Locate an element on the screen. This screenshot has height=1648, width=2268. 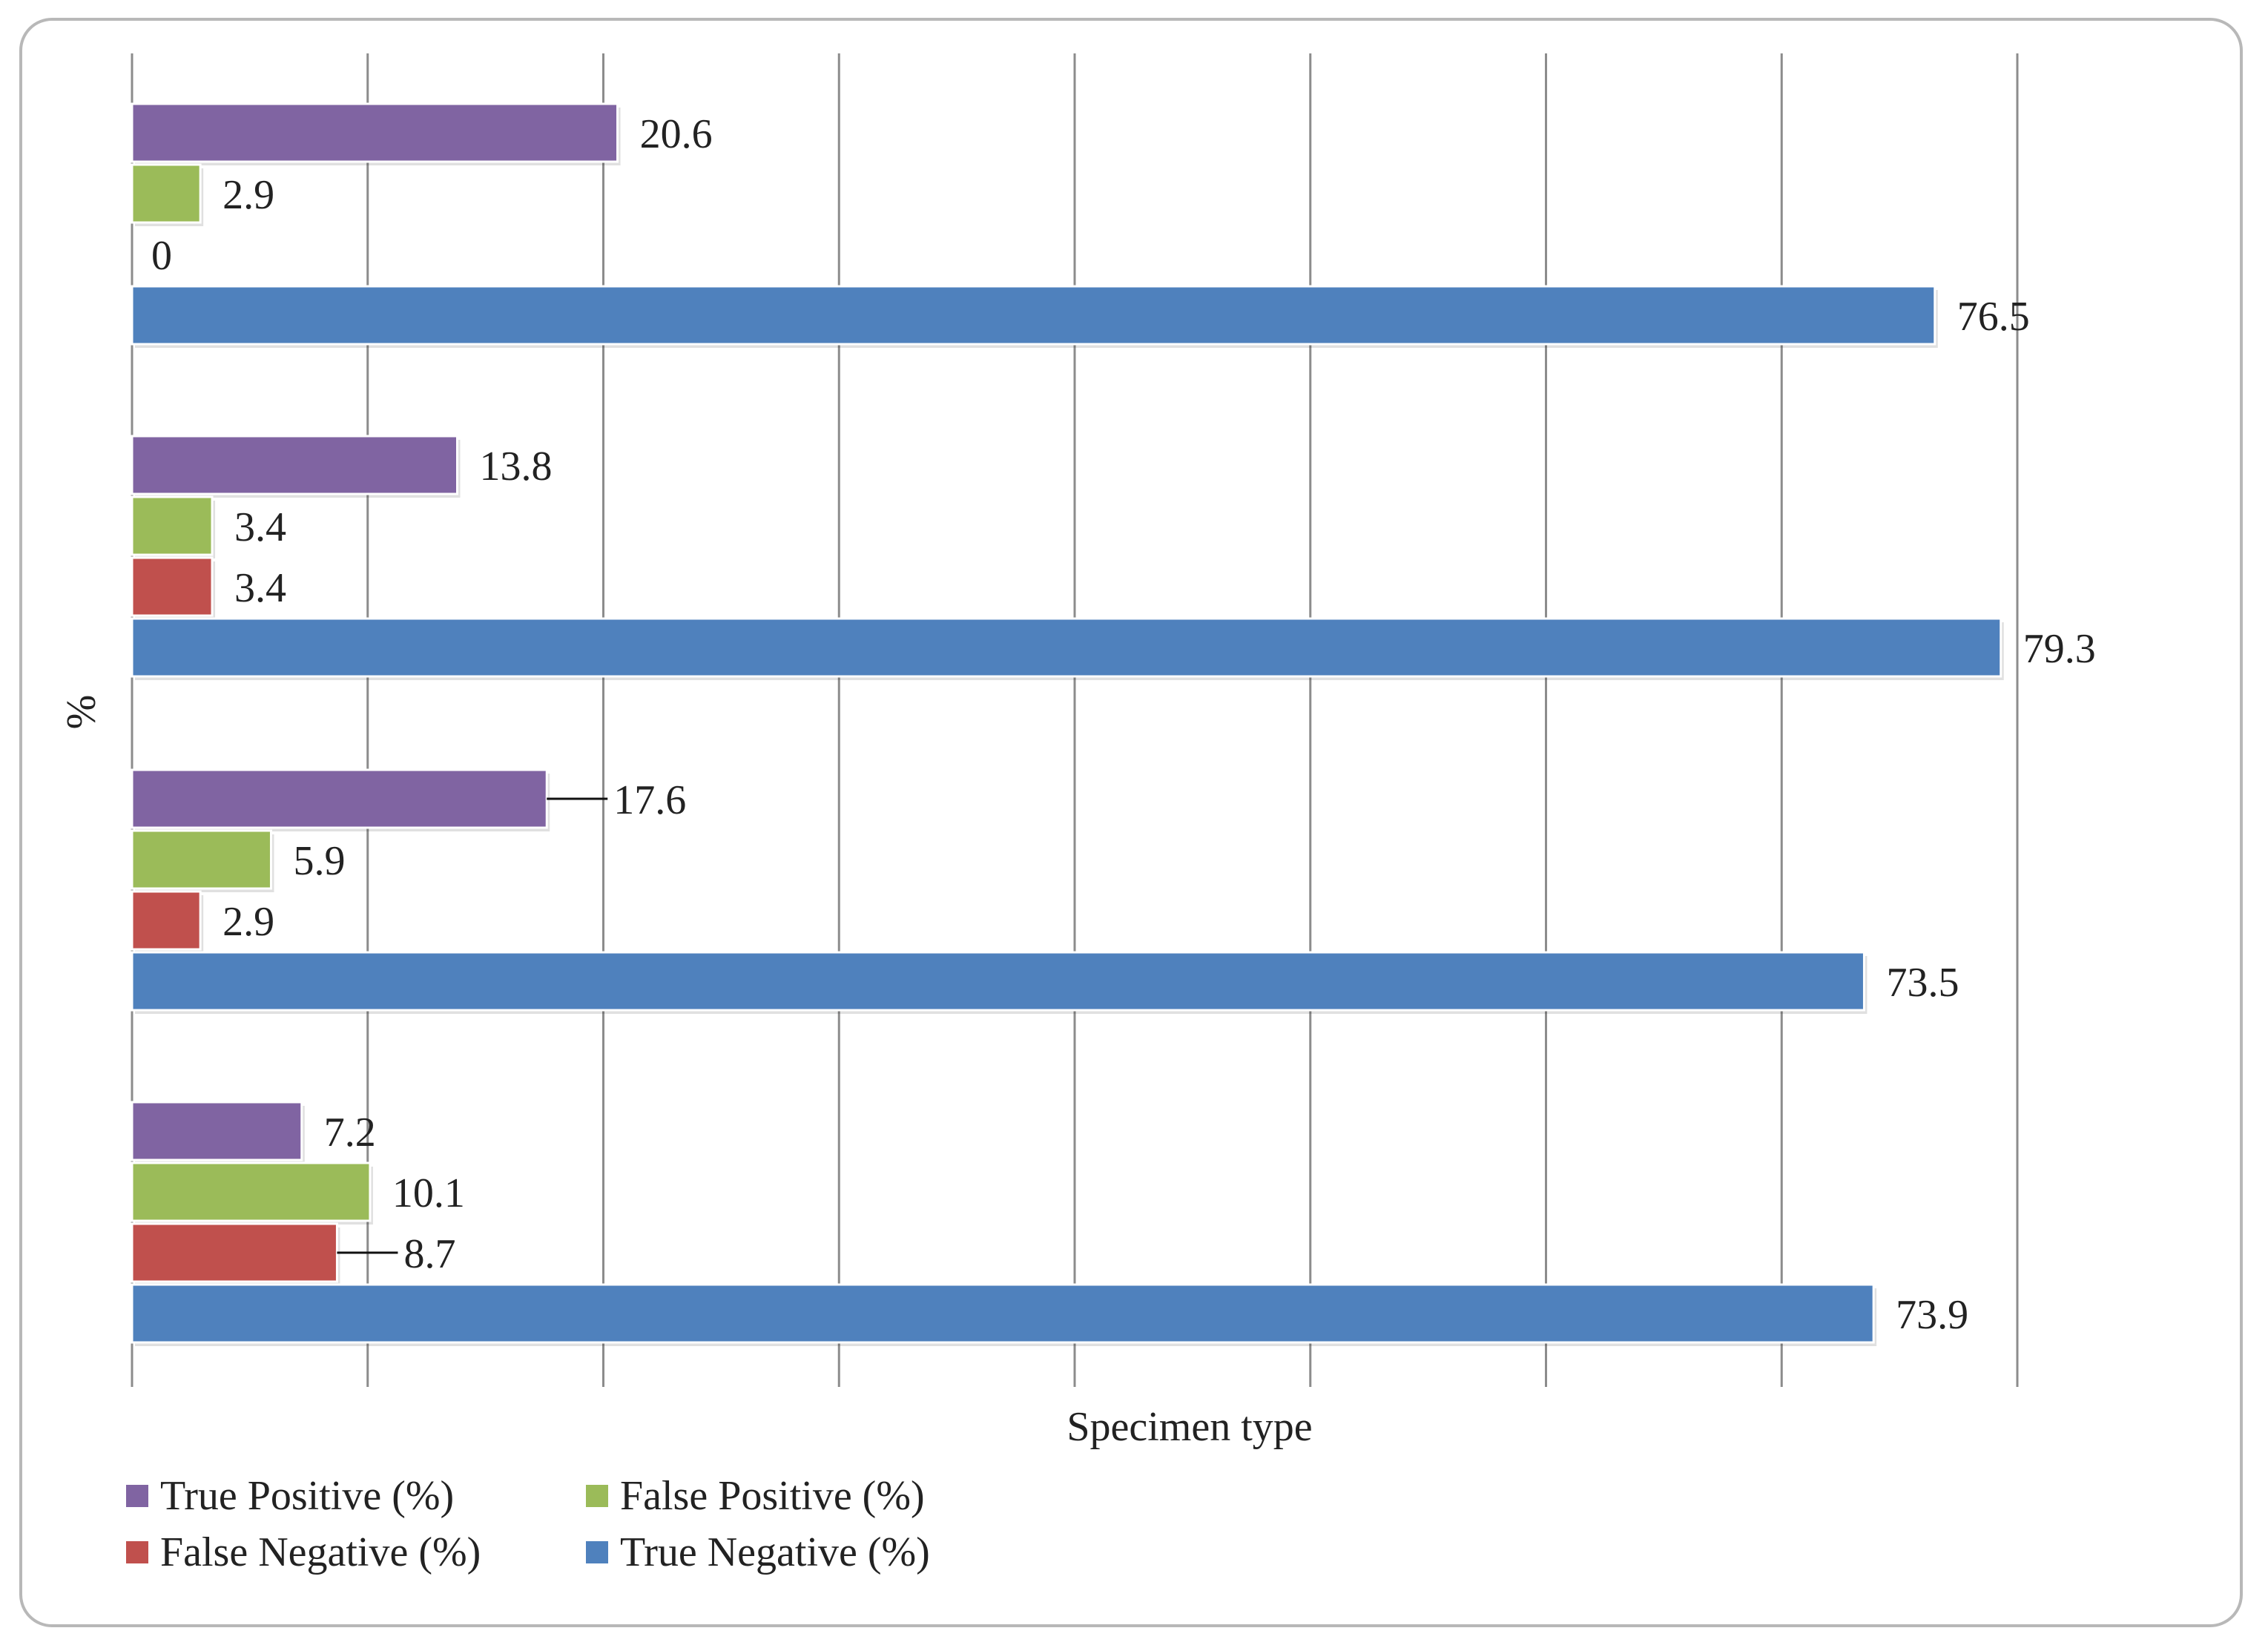
legend-item-false-negative: False Negative (%) is located at coordinates (303, 1552).